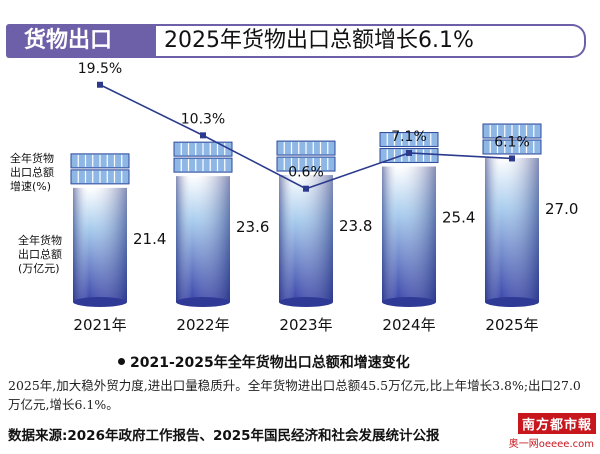  Describe the element at coordinates (224, 436) in the screenshot. I see `source-text: 数据来源:2026年政府工作报告、2025年国民经济和社会发展统计公报` at that location.